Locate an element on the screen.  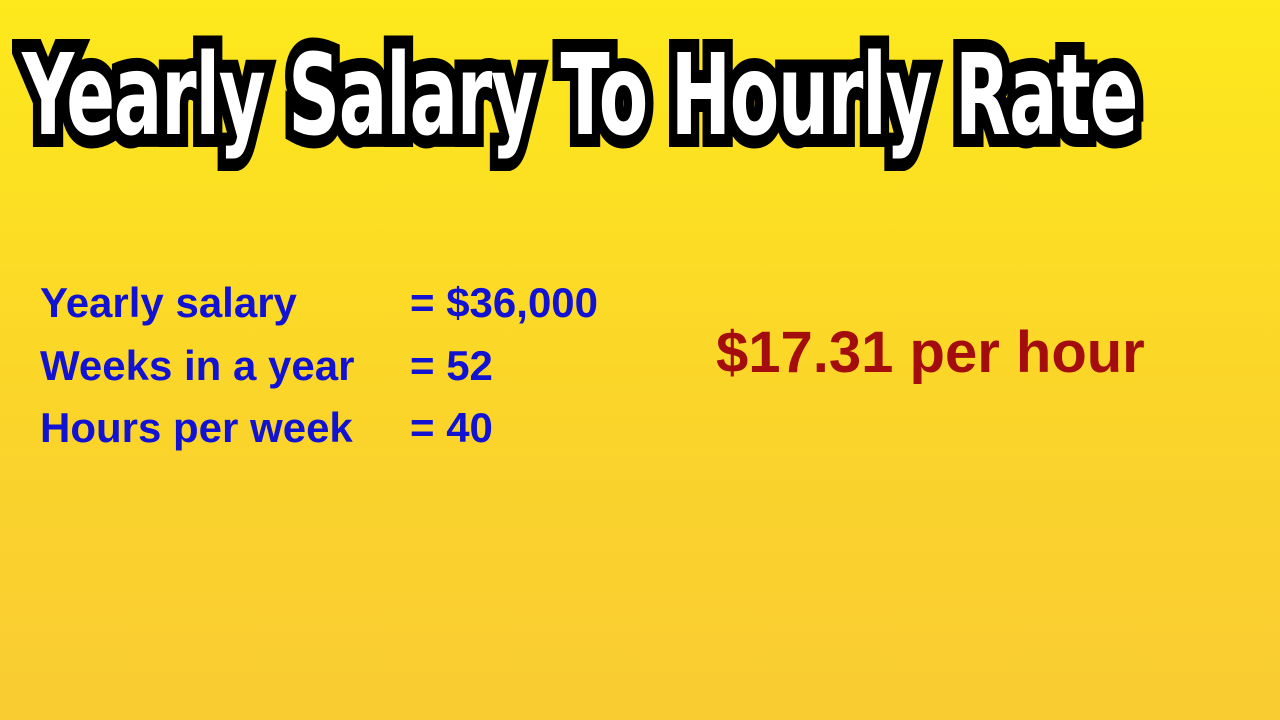
hourly-rate-result: $17.31 per hour is located at coordinates (930, 352).